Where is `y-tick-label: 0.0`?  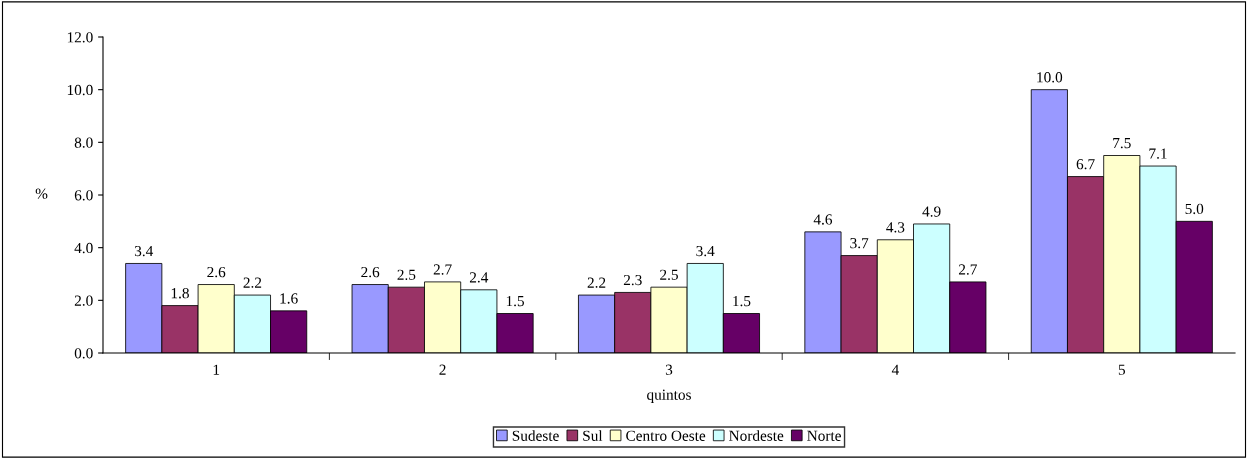
y-tick-label: 0.0 is located at coordinates (83, 353).